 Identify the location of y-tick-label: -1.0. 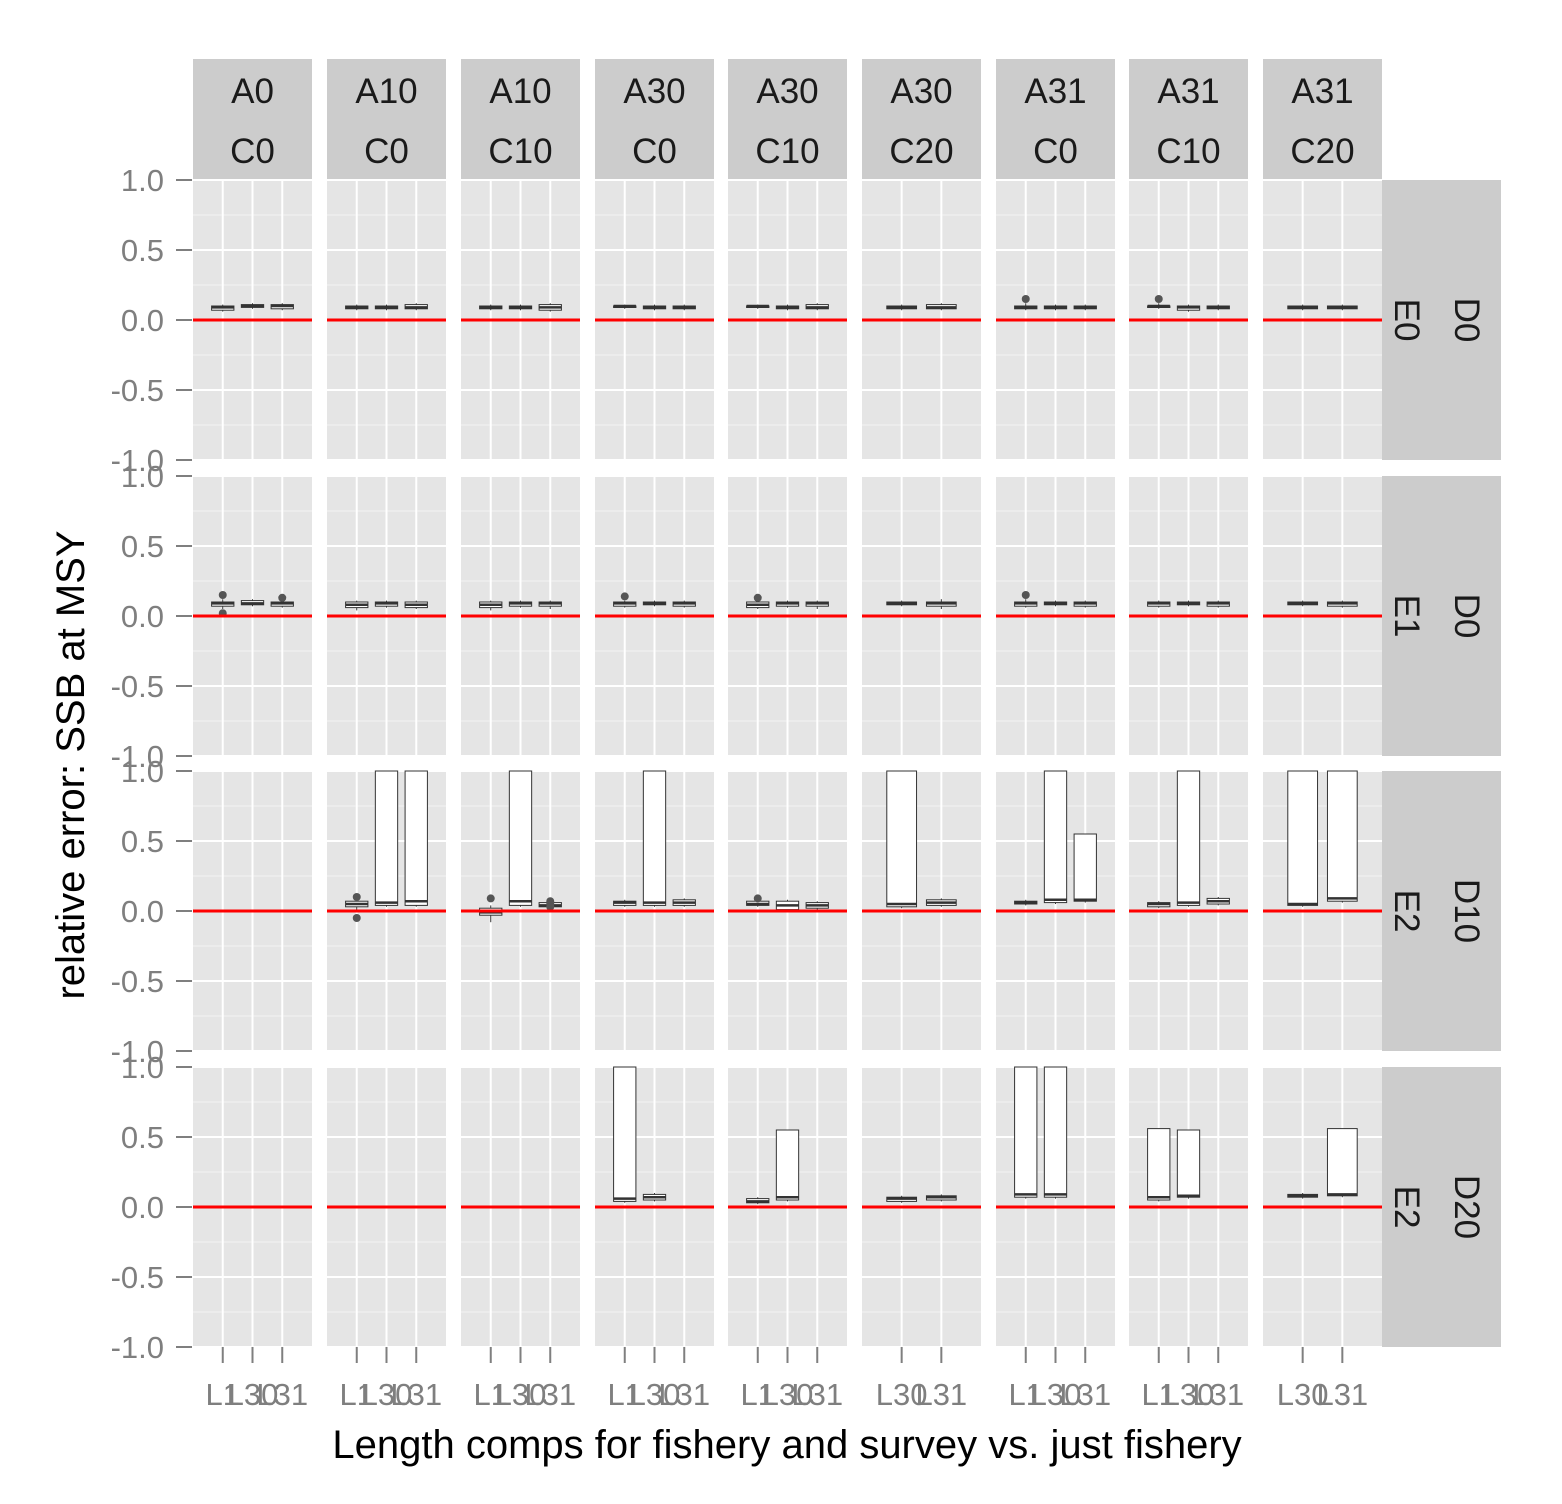
(137, 460).